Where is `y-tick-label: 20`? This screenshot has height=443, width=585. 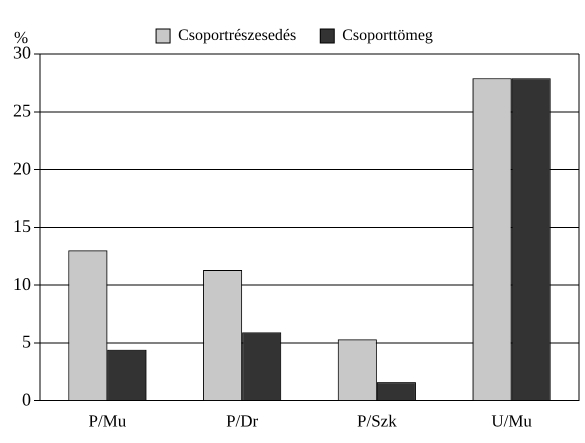
y-tick-label: 20 is located at coordinates (22, 168).